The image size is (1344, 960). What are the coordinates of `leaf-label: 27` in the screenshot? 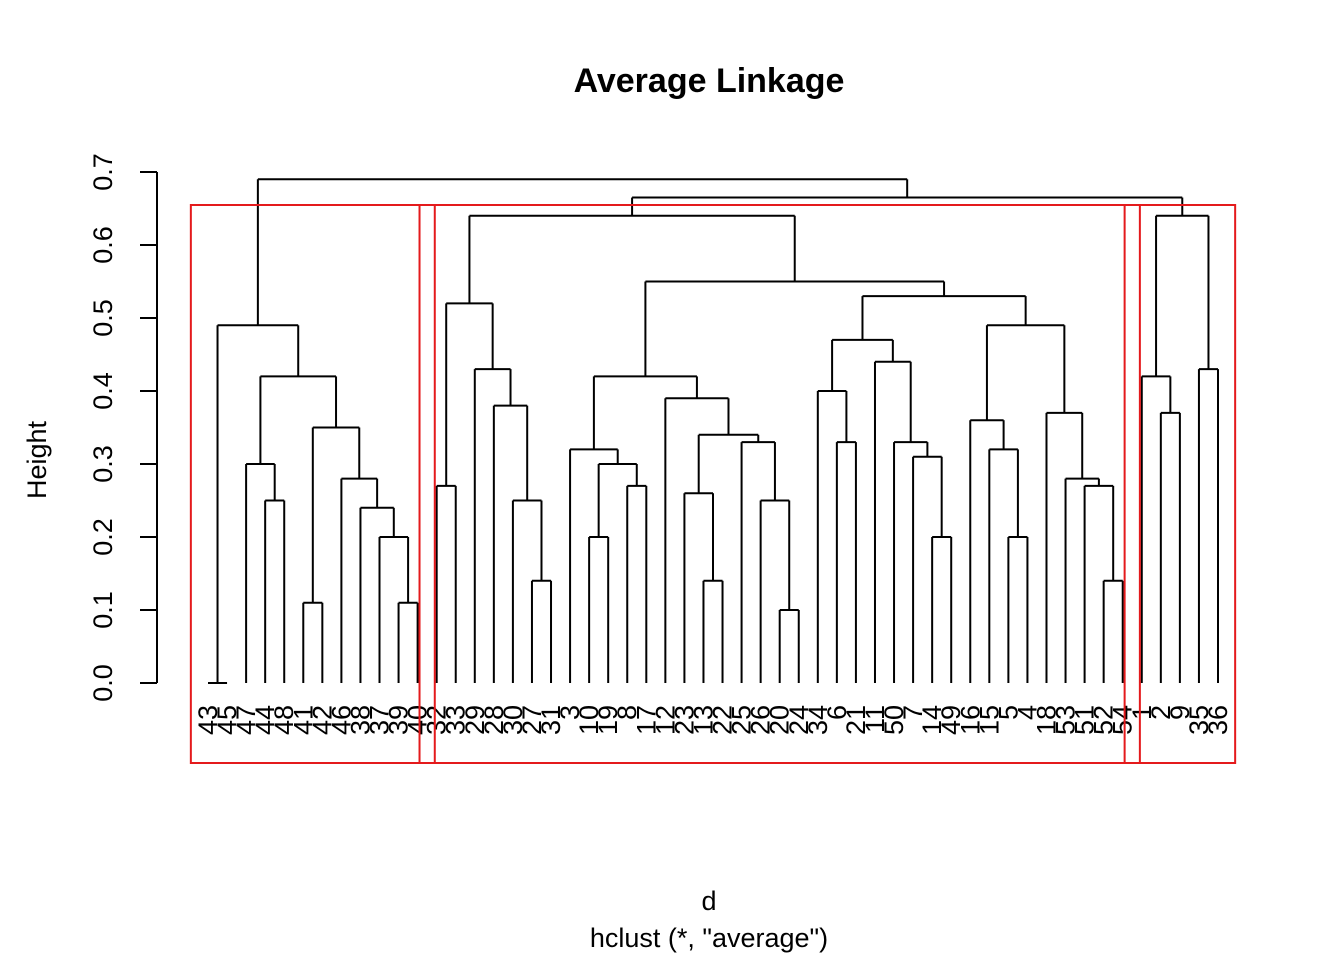 It's located at (532, 720).